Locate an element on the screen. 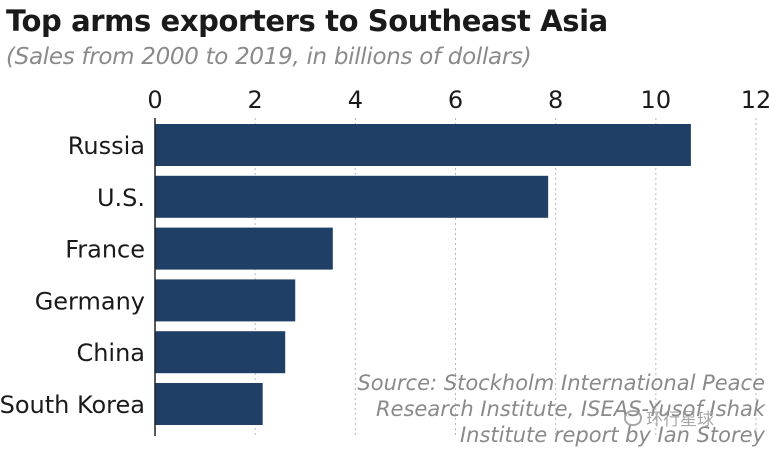  x-tick-label: 2 is located at coordinates (255, 100).